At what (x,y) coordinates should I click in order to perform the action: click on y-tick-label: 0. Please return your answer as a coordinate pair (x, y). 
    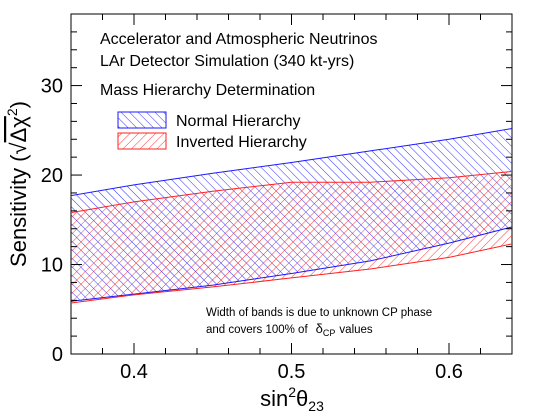
    Looking at the image, I should click on (57, 355).